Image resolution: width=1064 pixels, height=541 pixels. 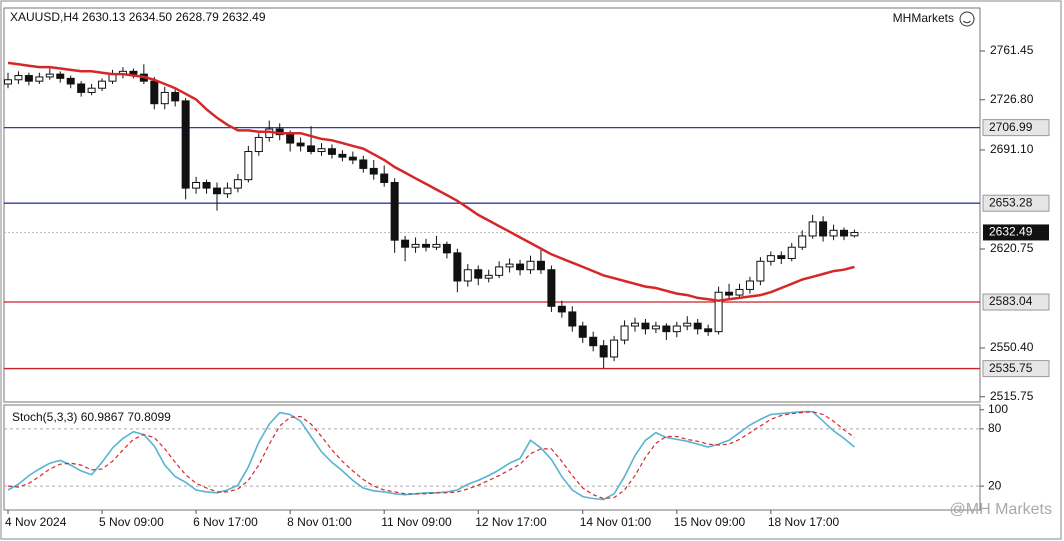 I want to click on brand: MHMarkets, so click(x=923, y=18).